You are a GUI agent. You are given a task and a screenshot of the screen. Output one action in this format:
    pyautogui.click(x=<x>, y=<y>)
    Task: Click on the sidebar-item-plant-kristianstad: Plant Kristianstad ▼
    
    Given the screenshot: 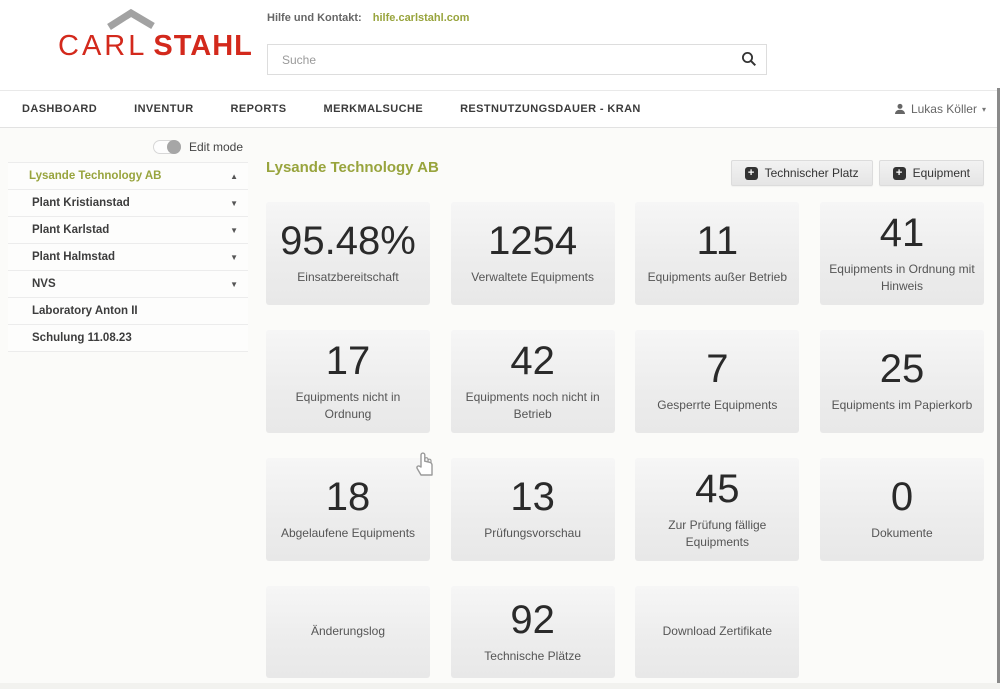 What is the action you would take?
    pyautogui.click(x=128, y=203)
    